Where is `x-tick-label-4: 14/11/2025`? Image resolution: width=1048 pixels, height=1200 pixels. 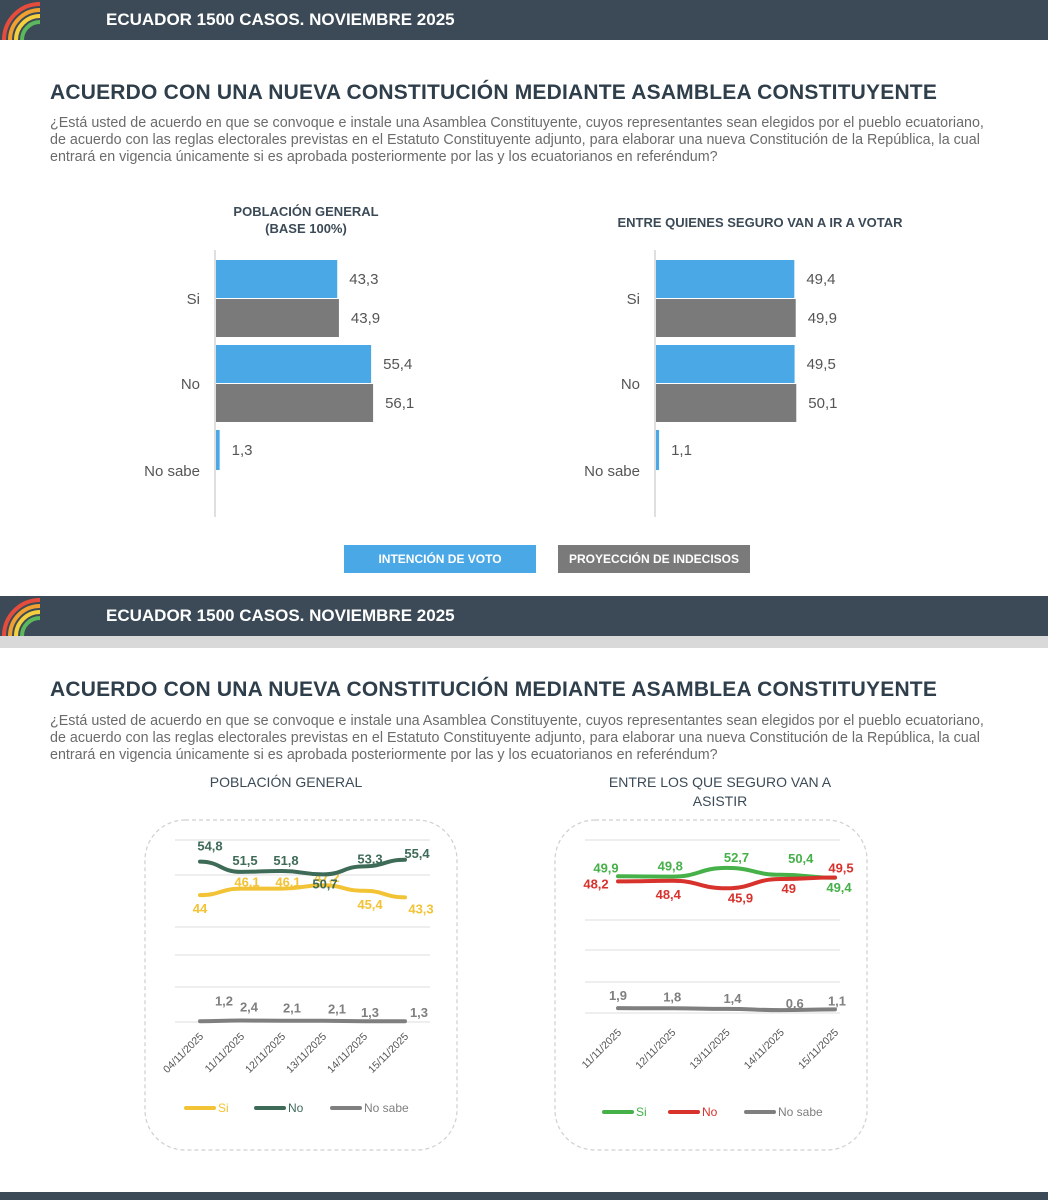 x-tick-label-4: 14/11/2025 is located at coordinates (347, 1053).